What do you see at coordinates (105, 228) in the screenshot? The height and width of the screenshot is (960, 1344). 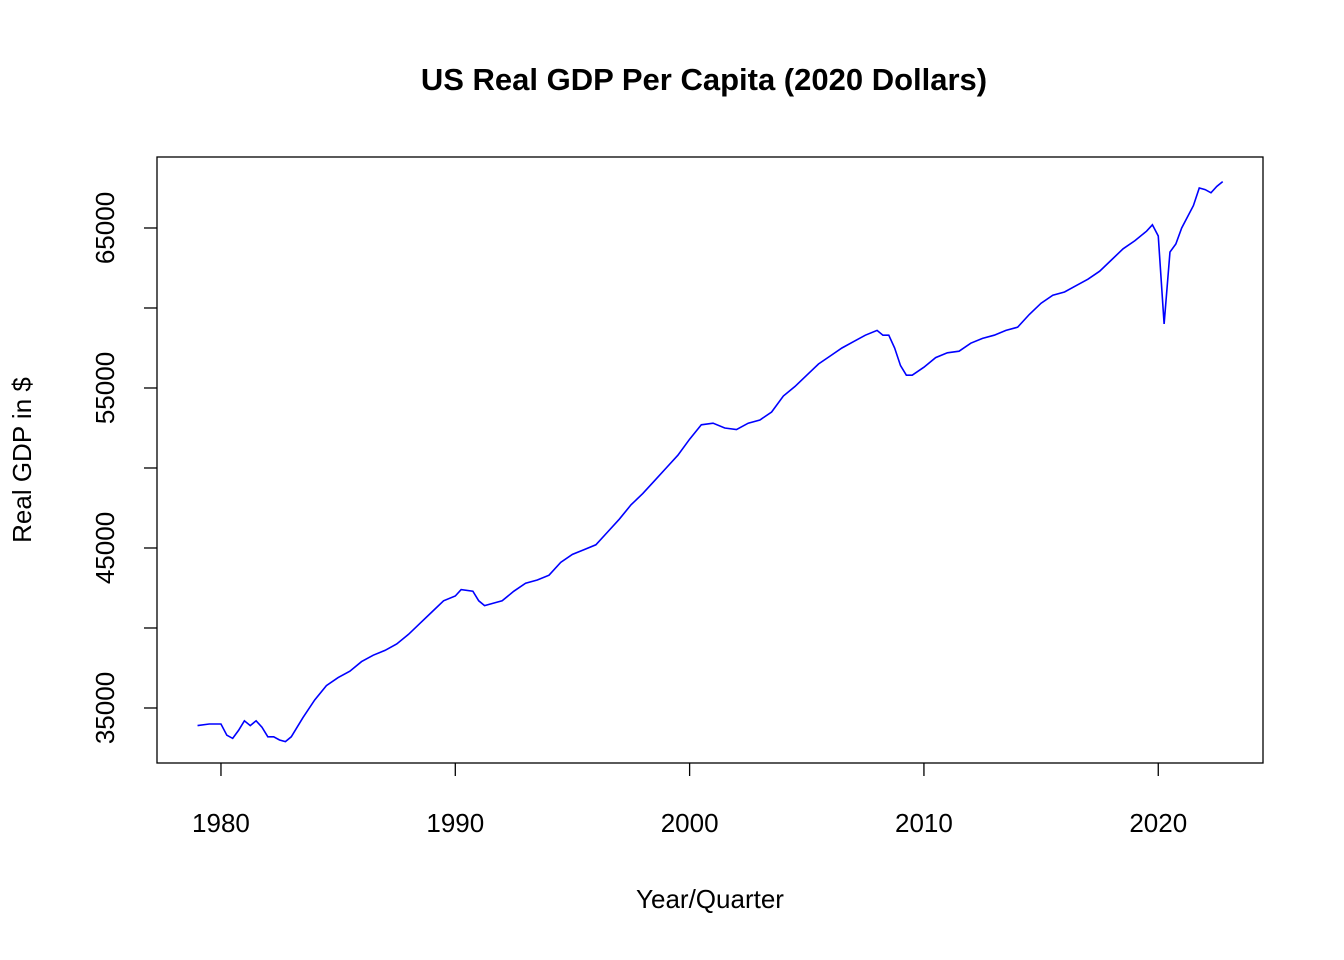 I see `y-tick-label: 65000` at bounding box center [105, 228].